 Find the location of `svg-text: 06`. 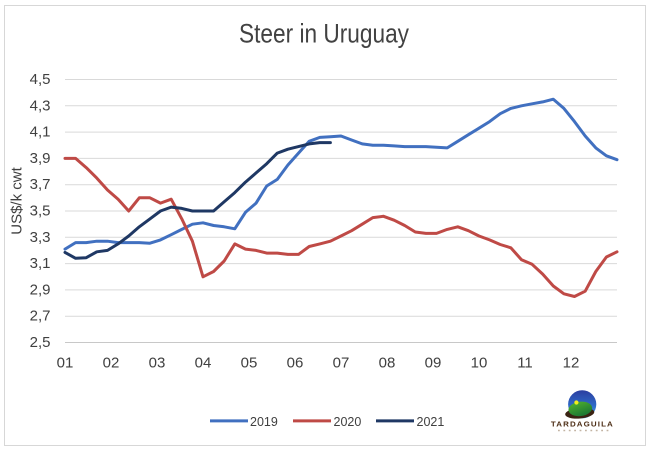

svg-text: 06 is located at coordinates (295, 363).